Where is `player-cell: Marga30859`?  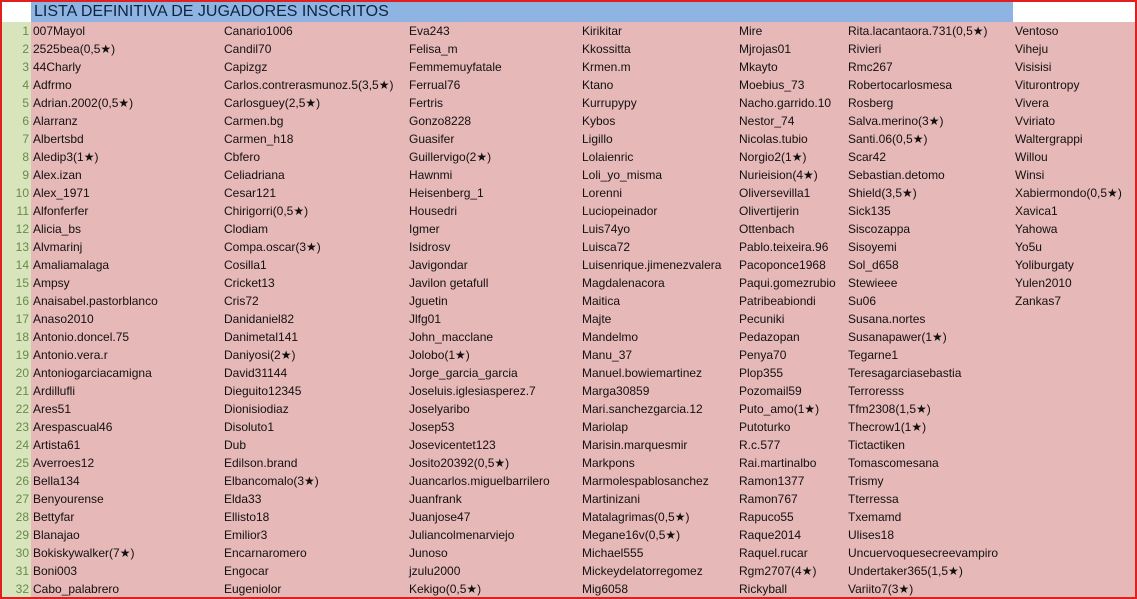 player-cell: Marga30859 is located at coordinates (616, 391).